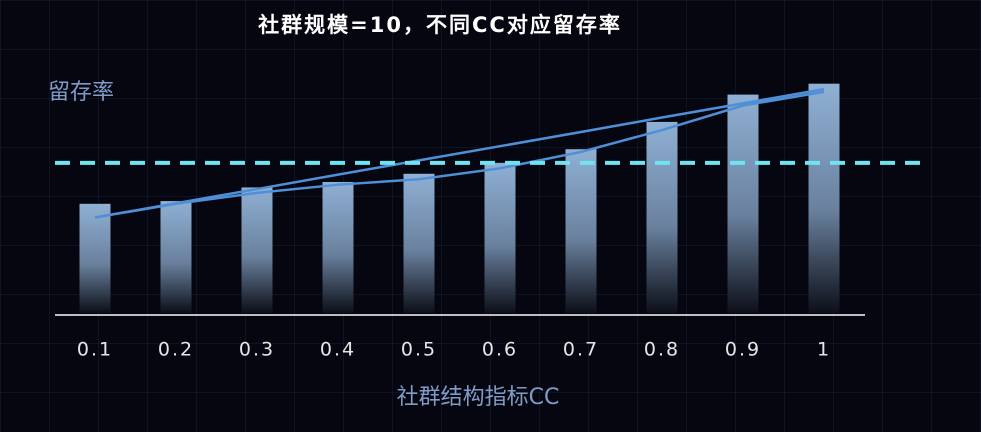 The width and height of the screenshot is (981, 432). I want to click on chart-title: 社群规模=10，不同CC对应留存率, so click(439, 25).